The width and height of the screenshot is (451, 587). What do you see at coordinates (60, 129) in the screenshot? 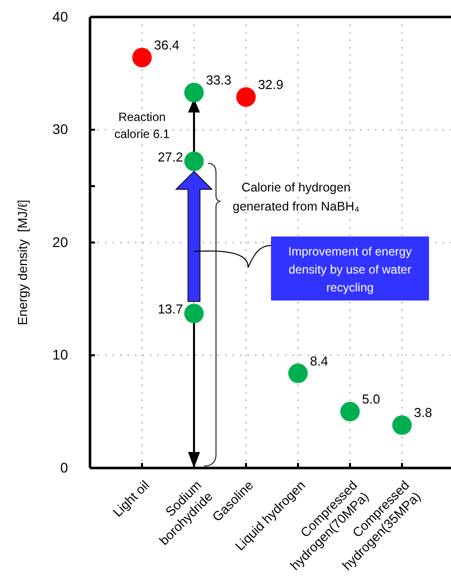
I see `y-tick-label: 30` at bounding box center [60, 129].